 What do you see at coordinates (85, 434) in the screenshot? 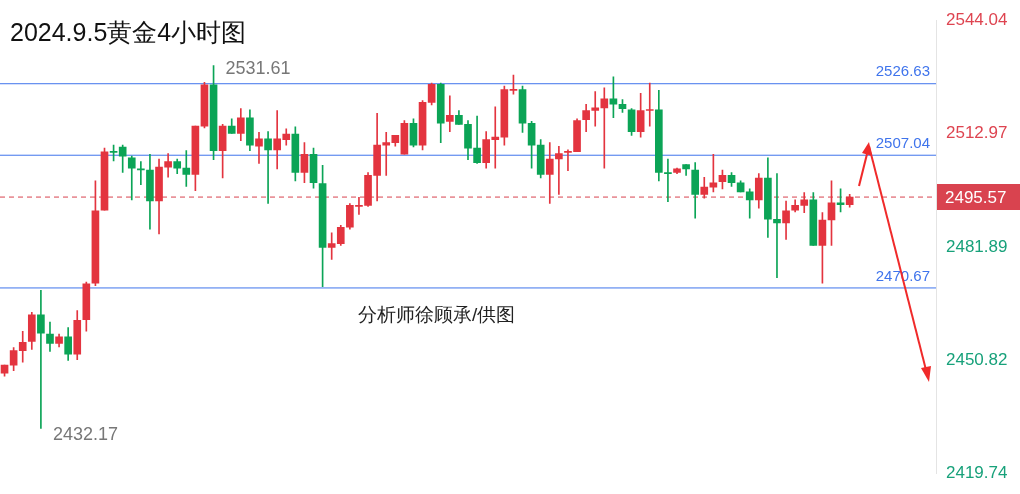
I see `annotation: 2432.17` at bounding box center [85, 434].